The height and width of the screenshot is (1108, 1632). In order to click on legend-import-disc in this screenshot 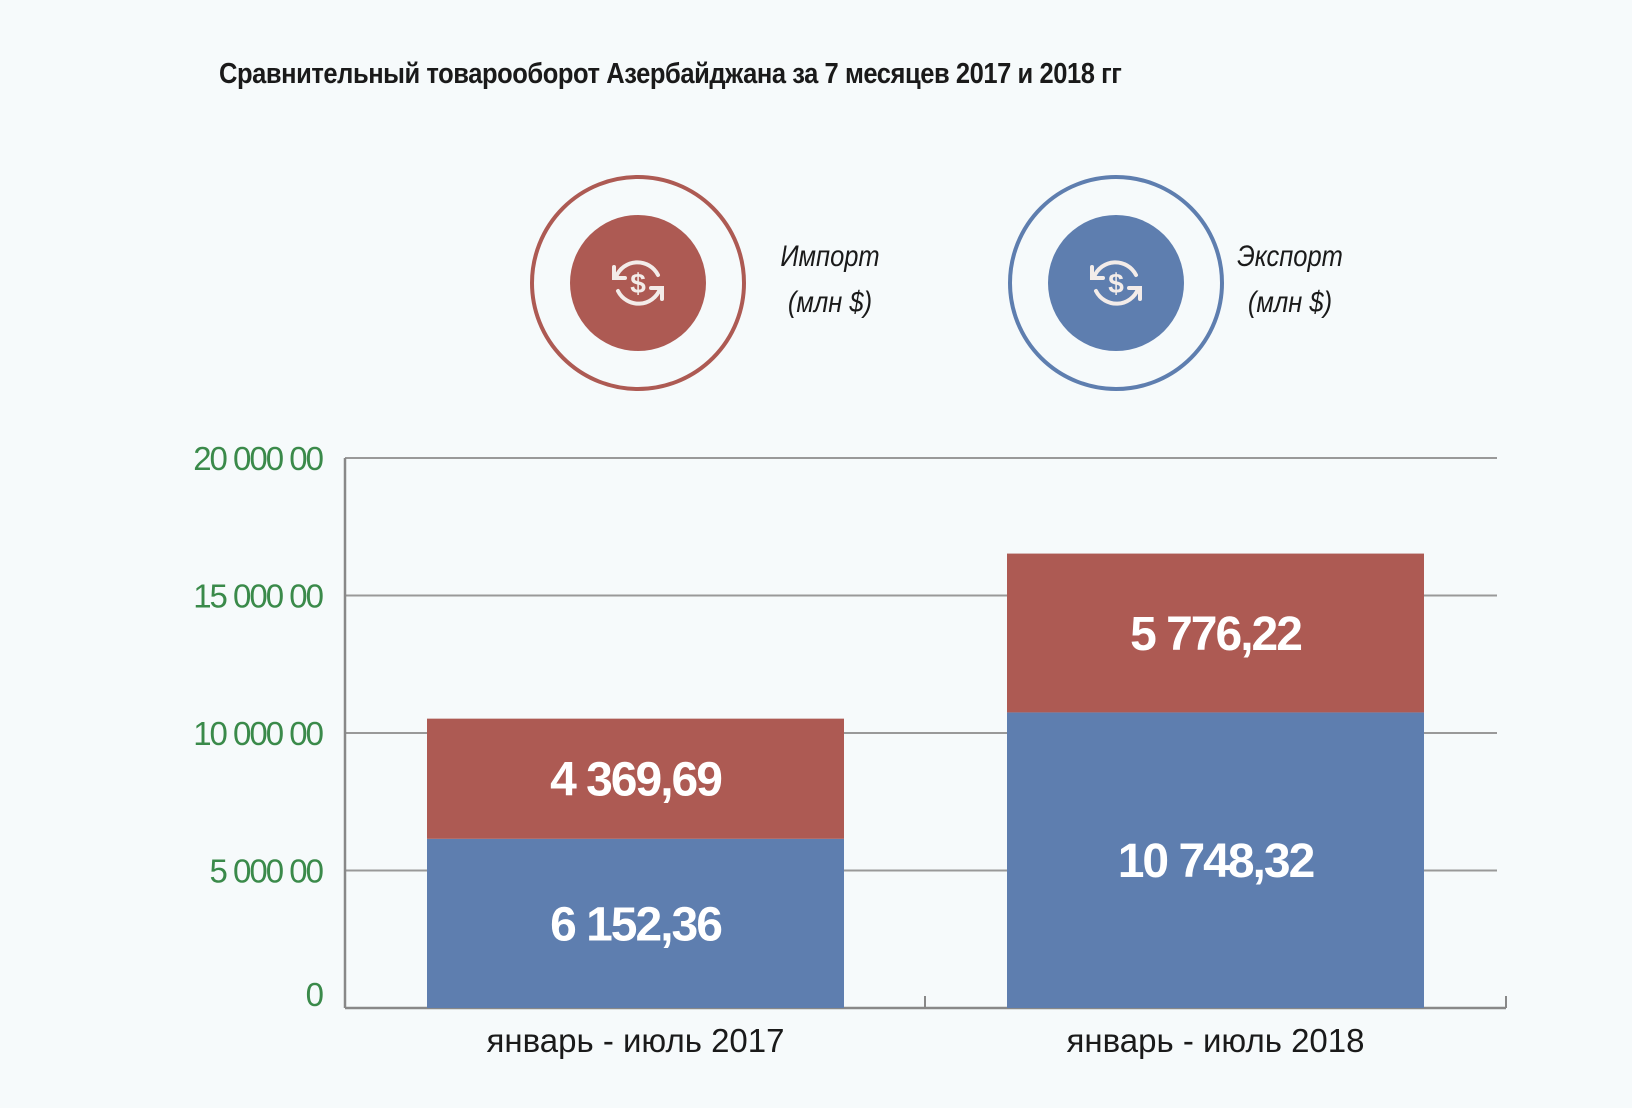, I will do `click(638, 283)`.